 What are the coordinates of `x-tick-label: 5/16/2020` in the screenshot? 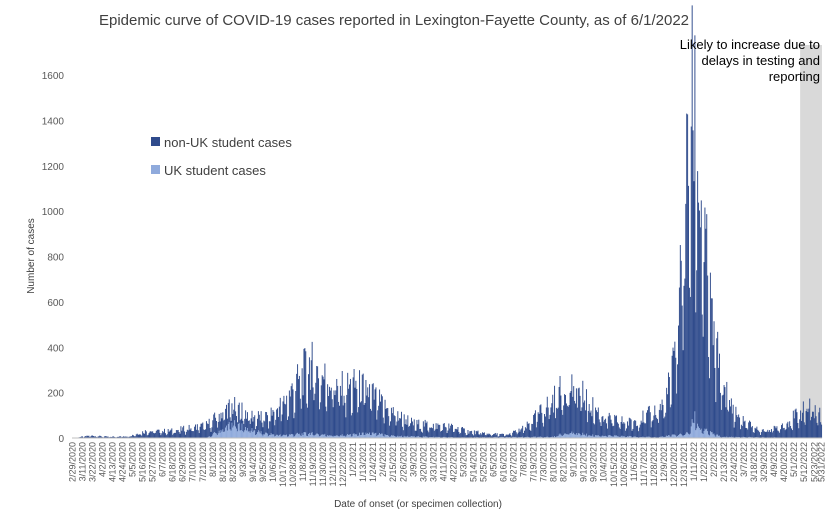 It's located at (143, 462).